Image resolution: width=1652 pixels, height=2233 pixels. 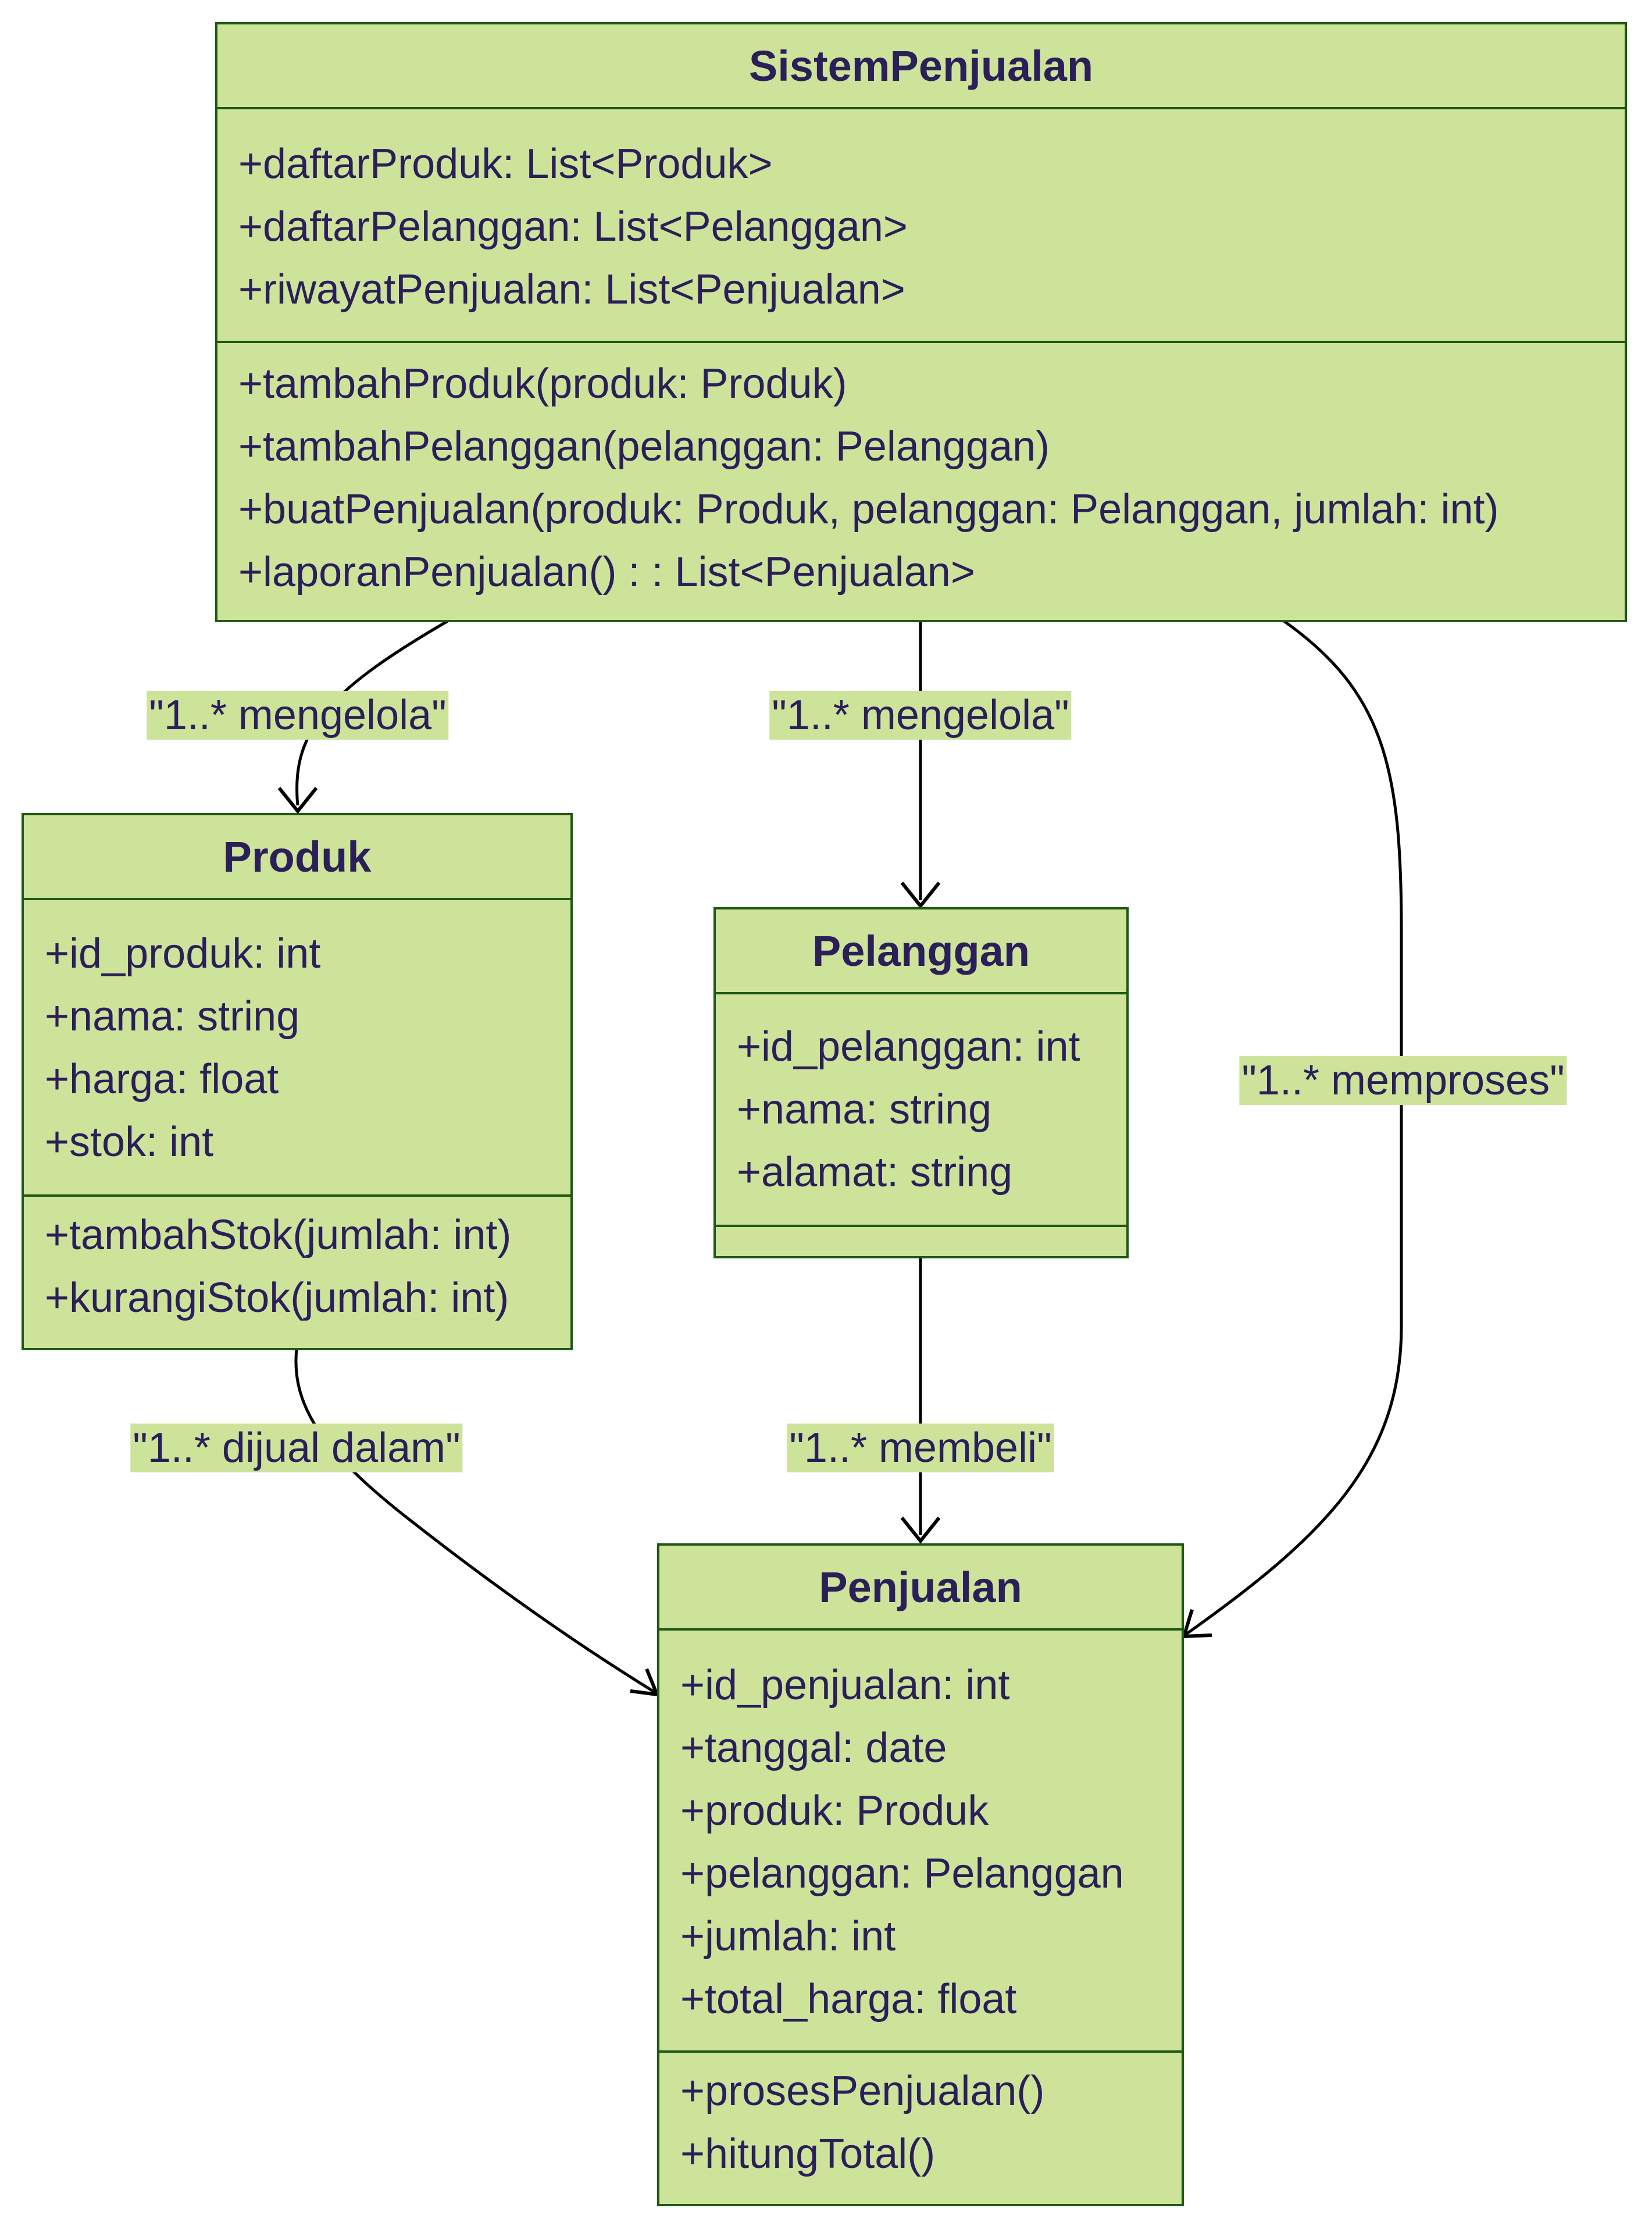 What do you see at coordinates (908, 1046) in the screenshot?
I see `attribute: +id_pelanggan: int` at bounding box center [908, 1046].